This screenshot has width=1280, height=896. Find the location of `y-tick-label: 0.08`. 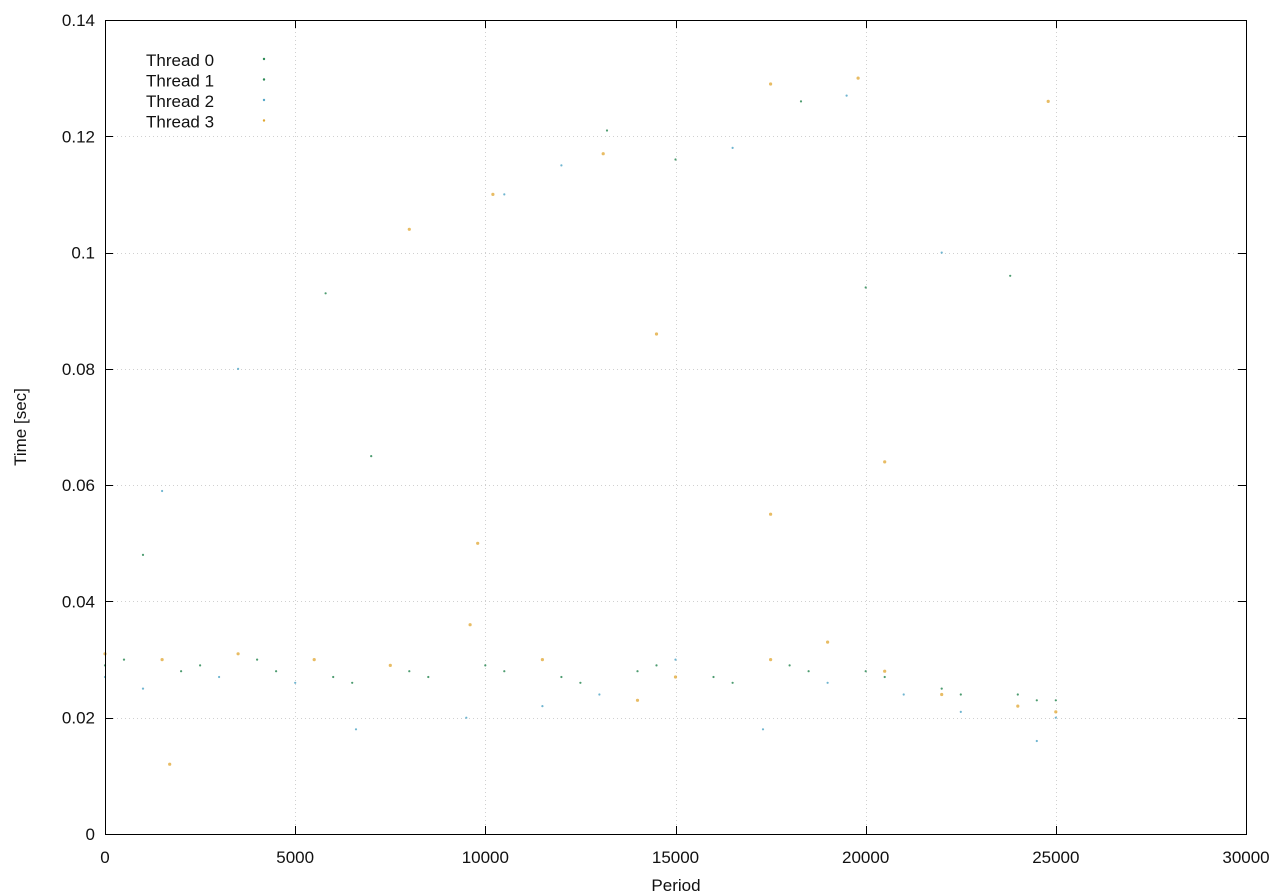

y-tick-label: 0.08 is located at coordinates (78, 369).